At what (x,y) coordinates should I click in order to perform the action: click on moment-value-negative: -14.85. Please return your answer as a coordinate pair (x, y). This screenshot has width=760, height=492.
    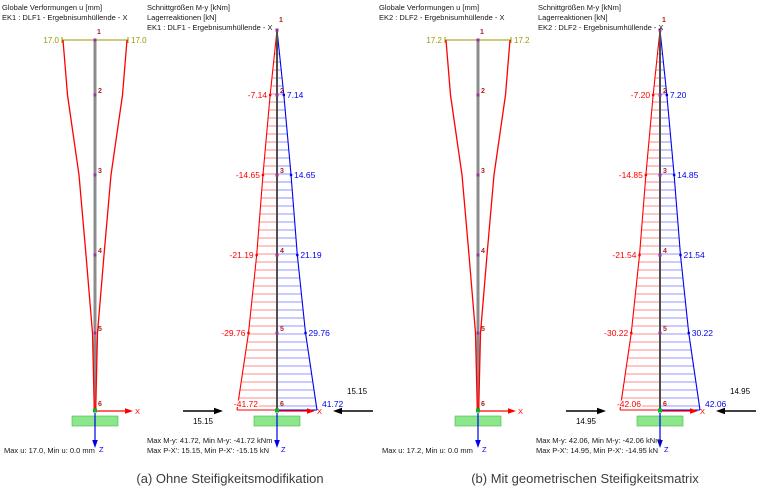
    Looking at the image, I should click on (631, 175).